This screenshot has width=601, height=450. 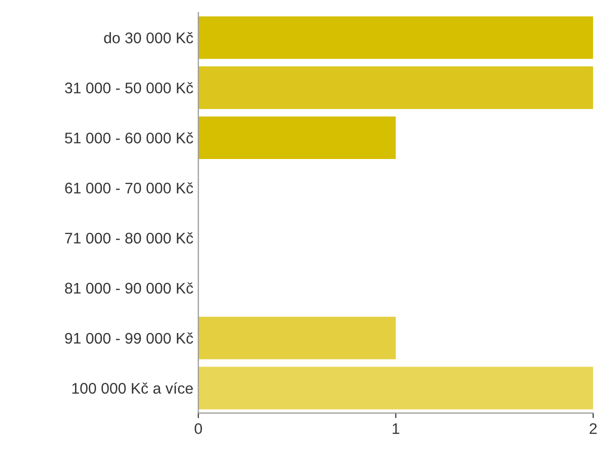 I want to click on x-tick-label: 0, so click(x=198, y=428).